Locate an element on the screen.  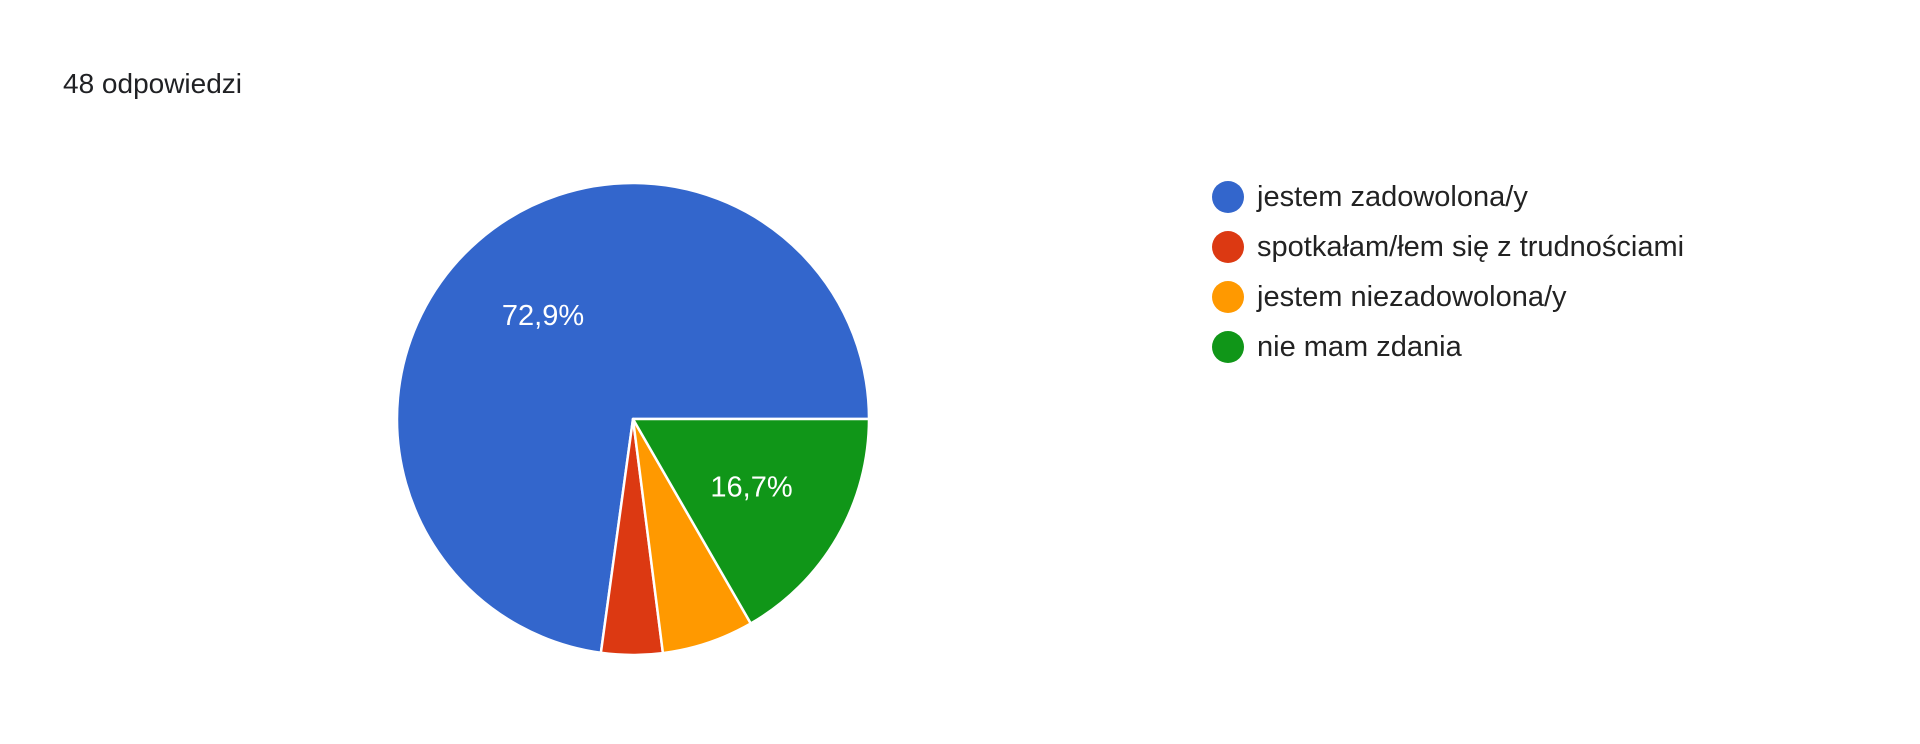
legend-label: nie mam zdania is located at coordinates (1359, 346).